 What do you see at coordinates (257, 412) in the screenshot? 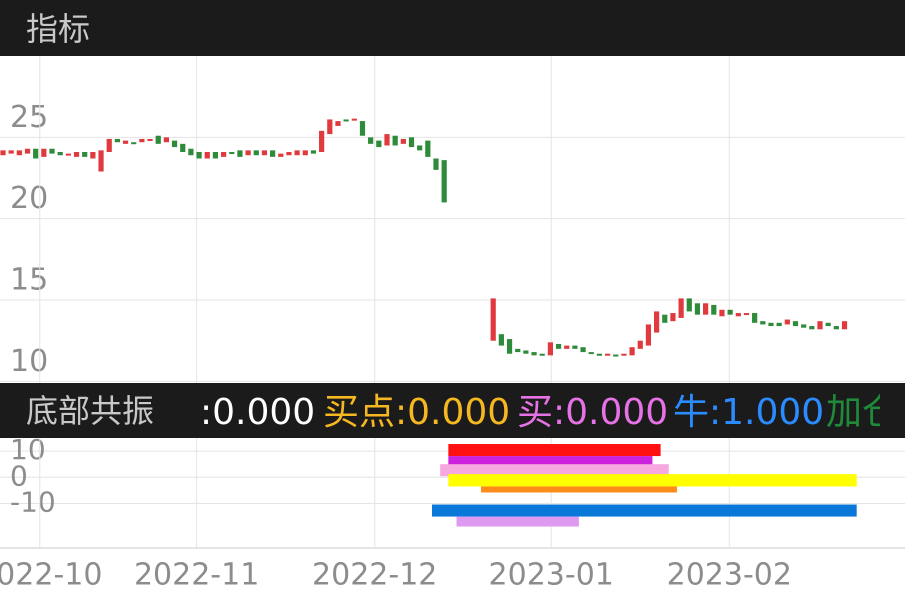
I see `indicator-value: :0.000` at bounding box center [257, 412].